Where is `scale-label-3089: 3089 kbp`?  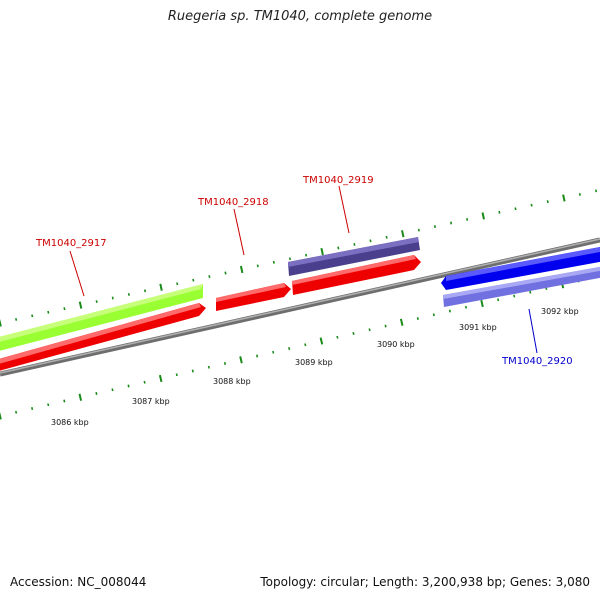 scale-label-3089: 3089 kbp is located at coordinates (314, 362).